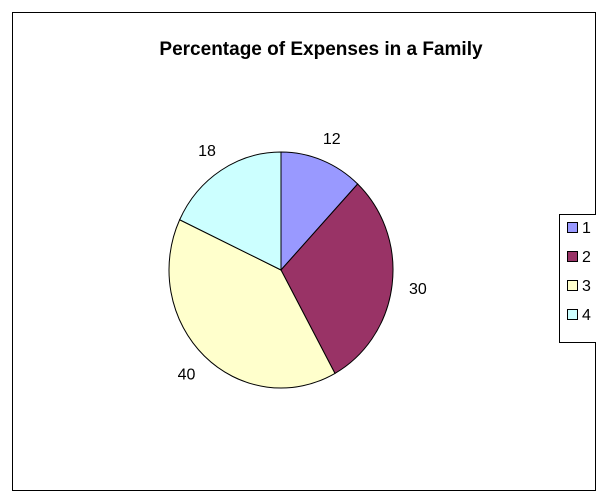  I want to click on chart-title: Percentage of Expenses in a Family, so click(321, 49).